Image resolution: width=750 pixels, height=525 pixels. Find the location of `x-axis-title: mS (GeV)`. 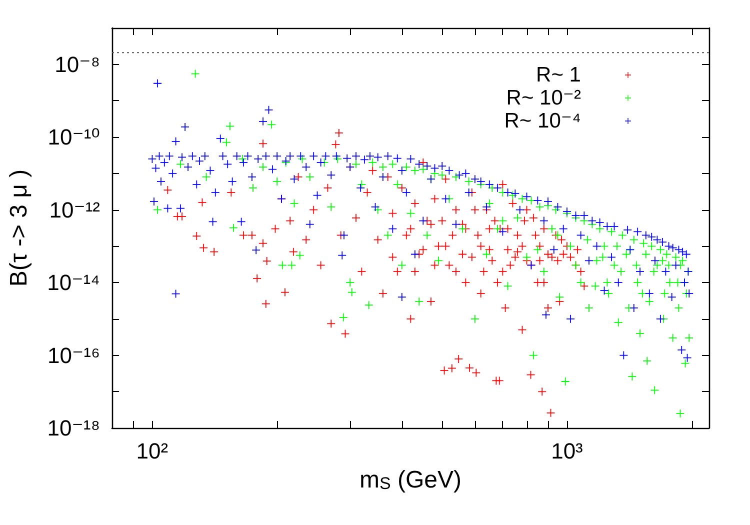

x-axis-title: mS (GeV) is located at coordinates (410, 480).